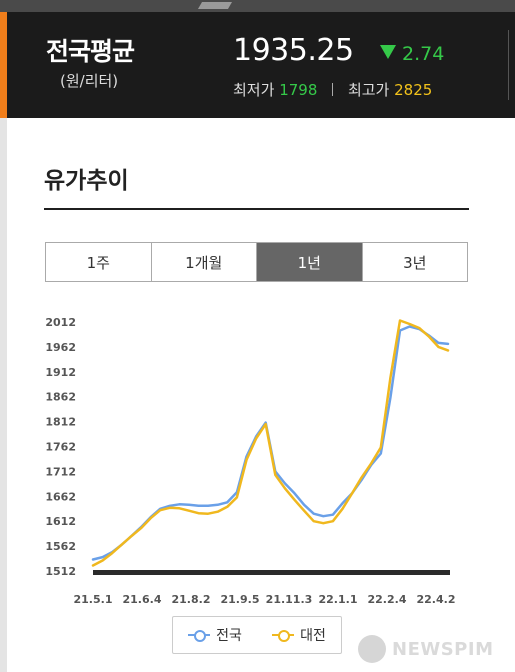  I want to click on period-tabs: 1주 1개월 1년 3년, so click(256, 262).